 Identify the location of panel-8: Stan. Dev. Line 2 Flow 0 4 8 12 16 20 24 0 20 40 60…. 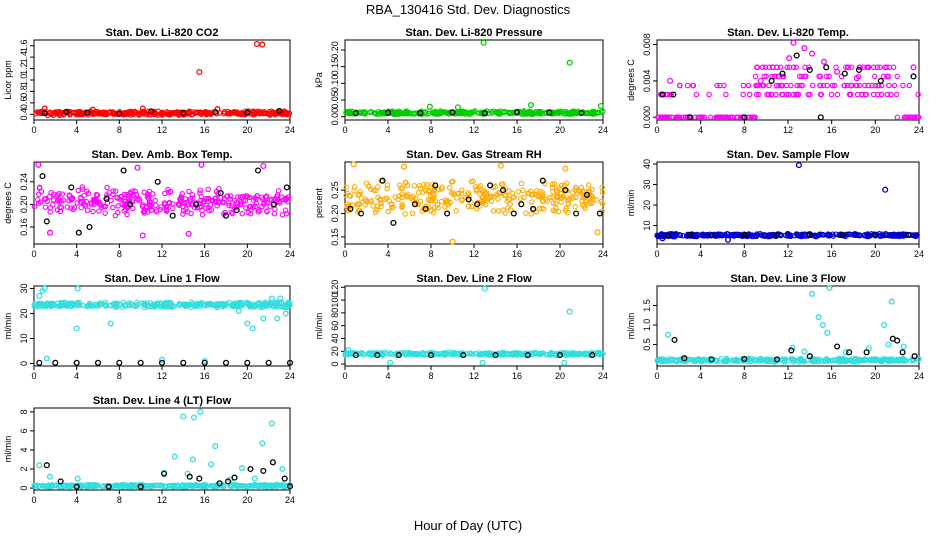
(461, 327).